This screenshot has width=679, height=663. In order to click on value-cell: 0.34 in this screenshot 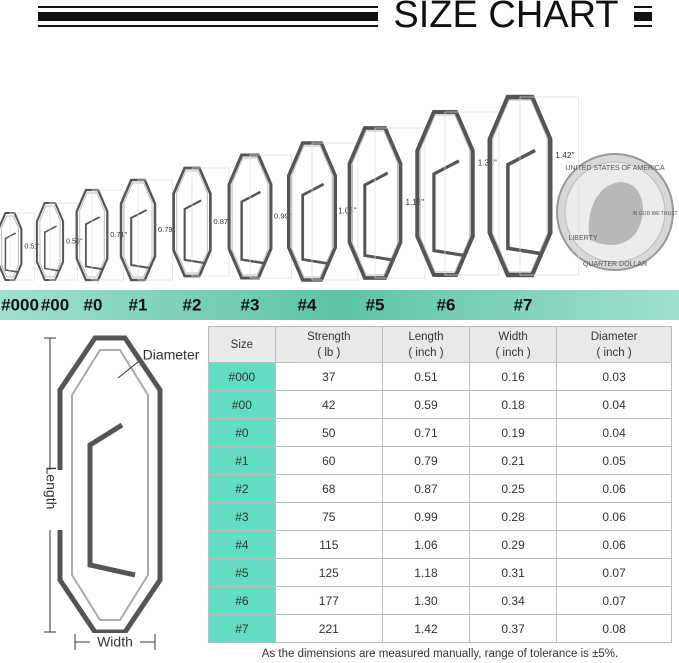, I will do `click(513, 600)`.